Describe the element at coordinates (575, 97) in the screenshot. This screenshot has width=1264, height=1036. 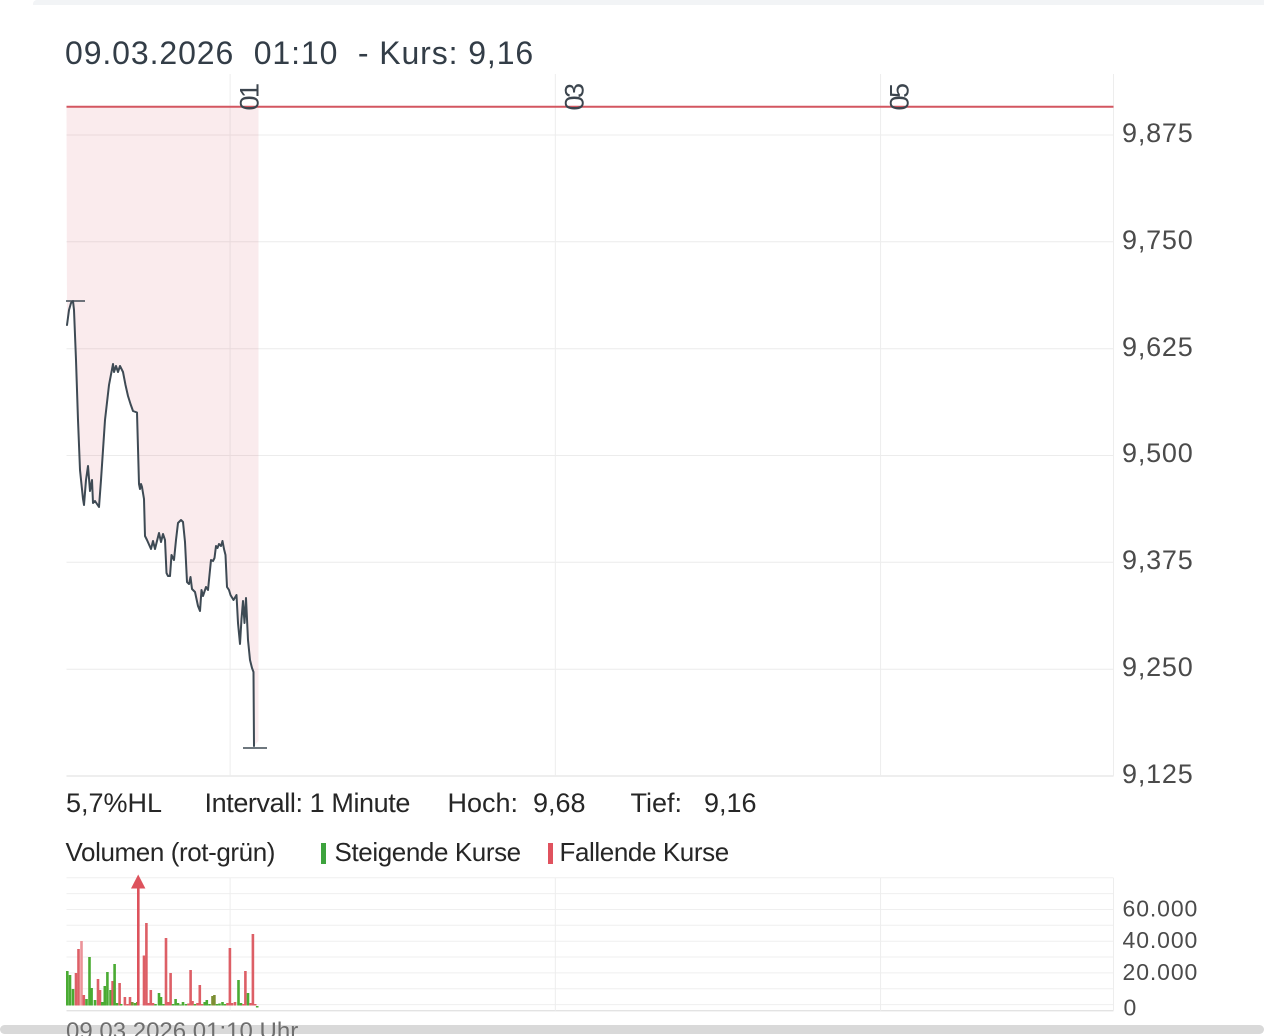
I see `svg-text: 03` at that location.